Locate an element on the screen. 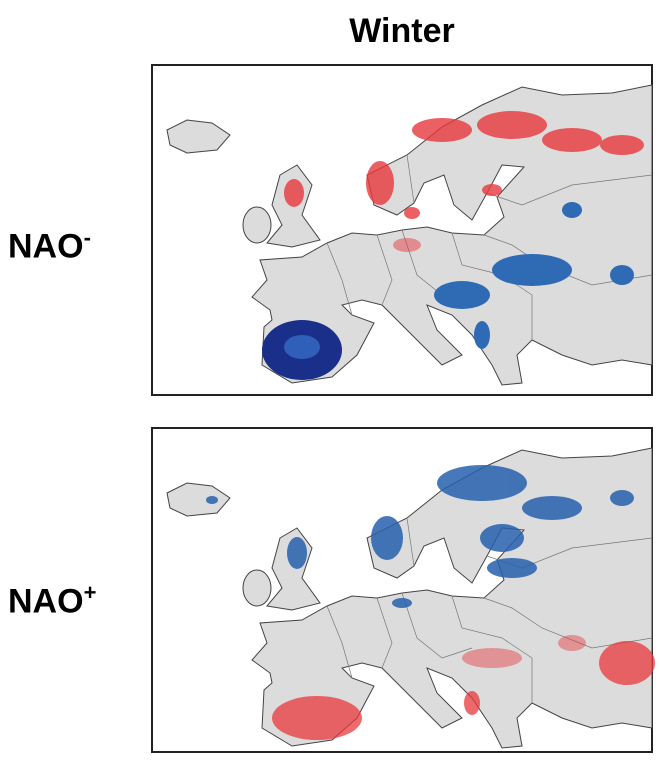 The height and width of the screenshot is (764, 660). row-label-sup: - is located at coordinates (87, 237).